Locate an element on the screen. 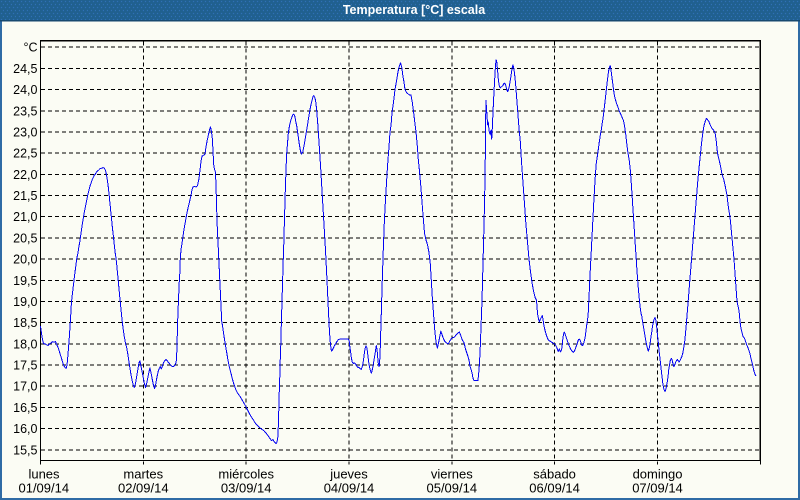 The image size is (800, 500). svg-text: 04/09/14 is located at coordinates (349, 488).